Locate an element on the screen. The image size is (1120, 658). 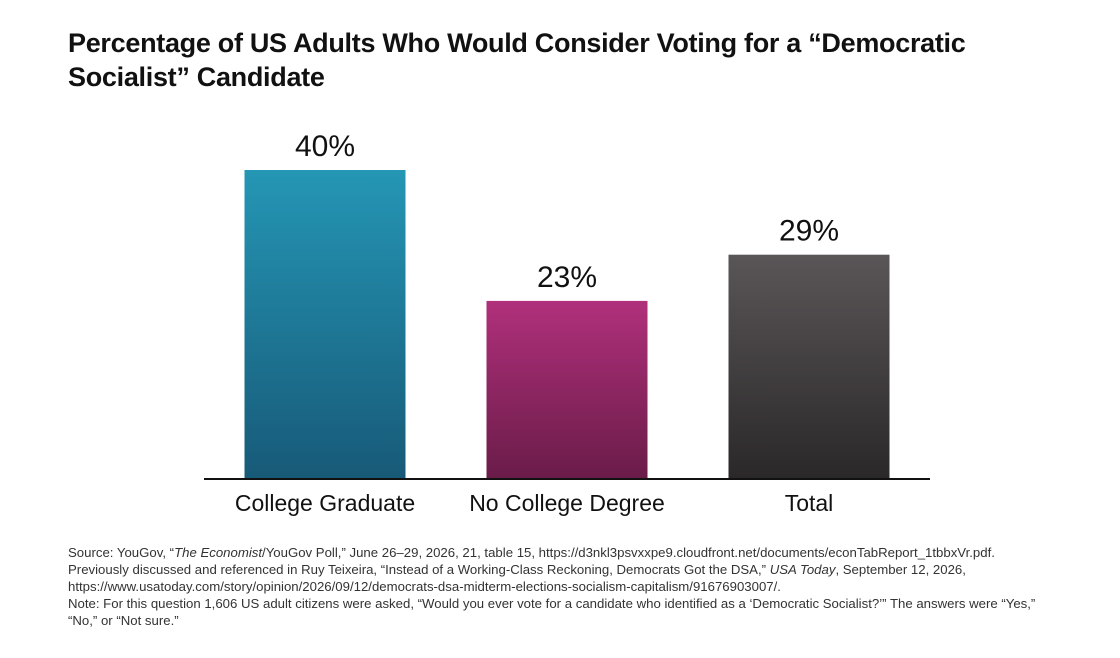
category-label: No College Degree is located at coordinates (567, 503).